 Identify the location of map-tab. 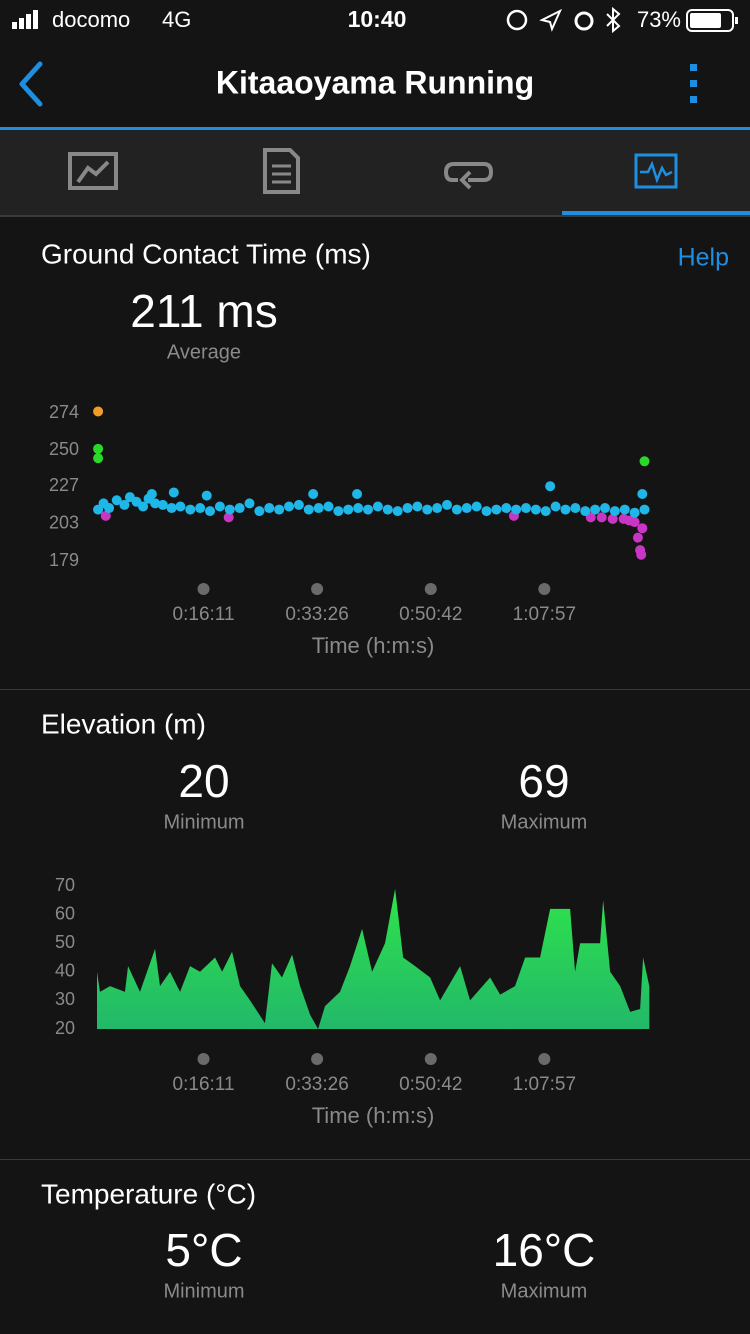
(93, 171).